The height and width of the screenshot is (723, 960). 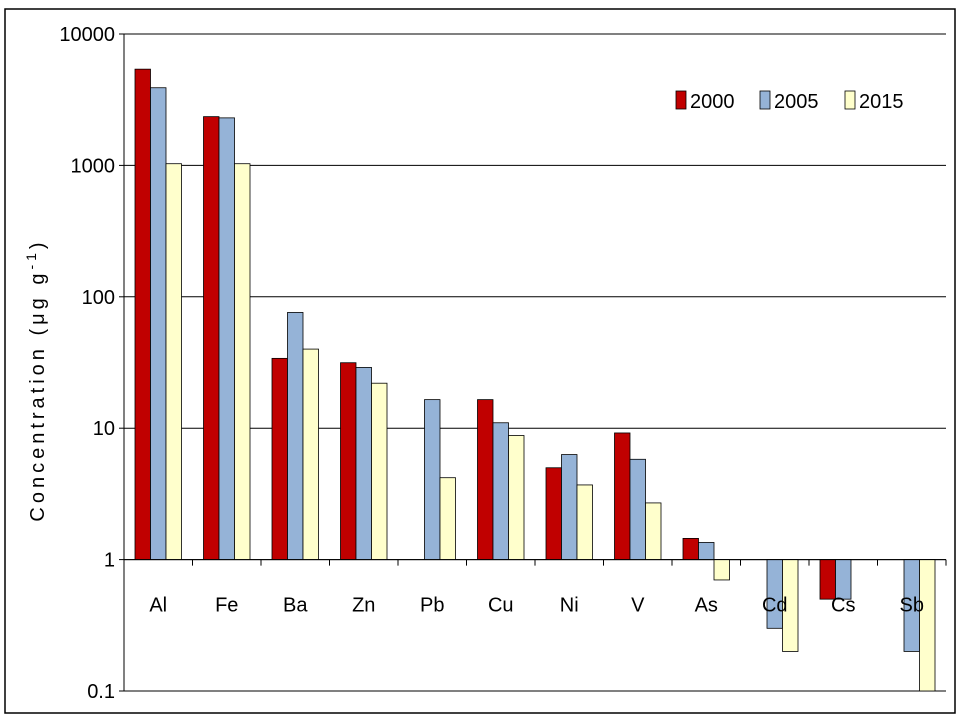 I want to click on bar-2015-As, so click(x=721, y=570).